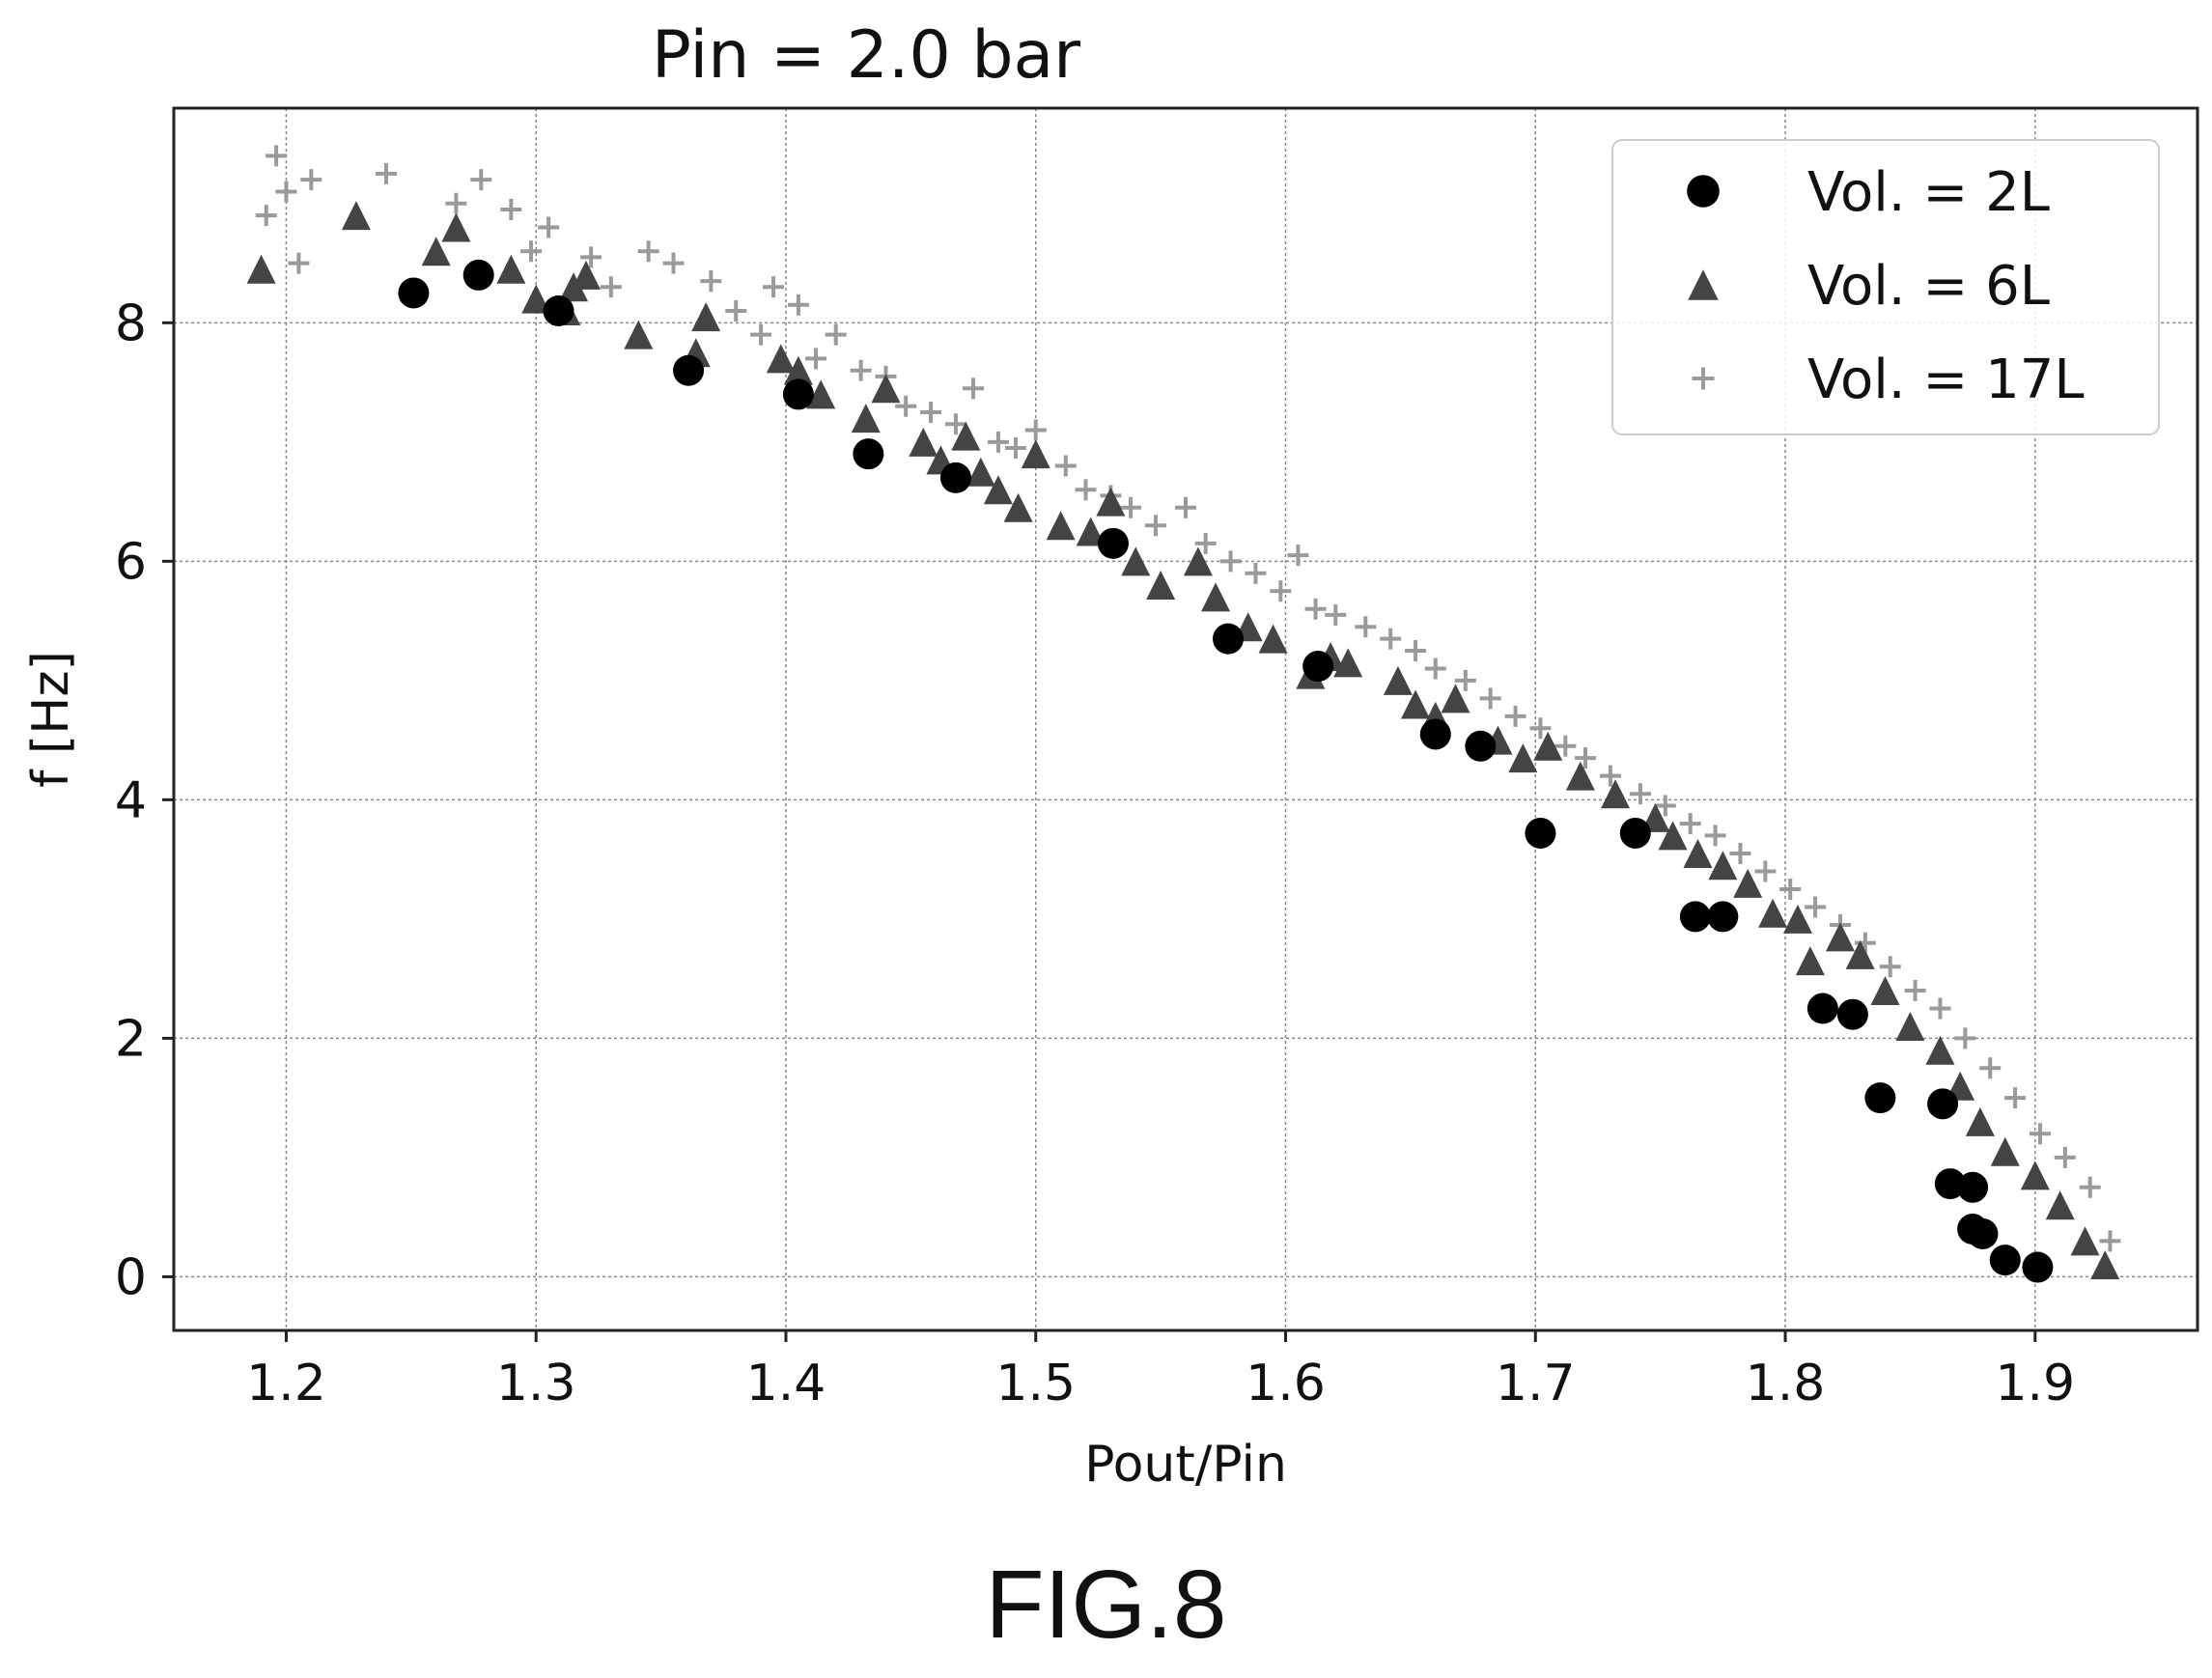  I want to click on x-tick-label: 1.5, so click(1035, 1383).